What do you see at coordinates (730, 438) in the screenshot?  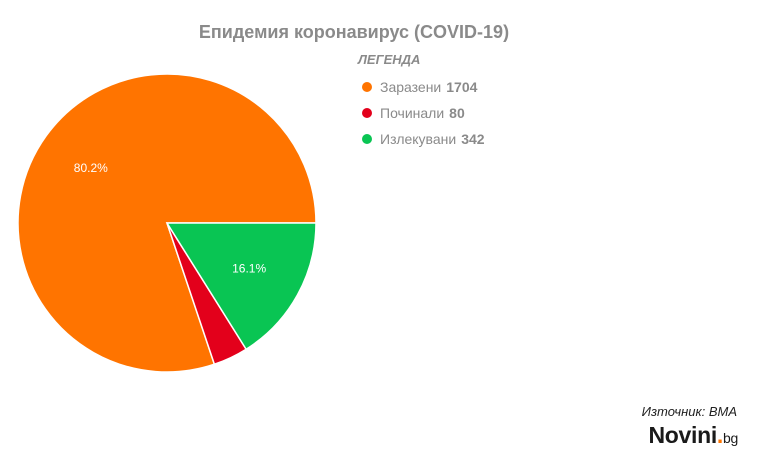 I see `brand-tld: bg` at bounding box center [730, 438].